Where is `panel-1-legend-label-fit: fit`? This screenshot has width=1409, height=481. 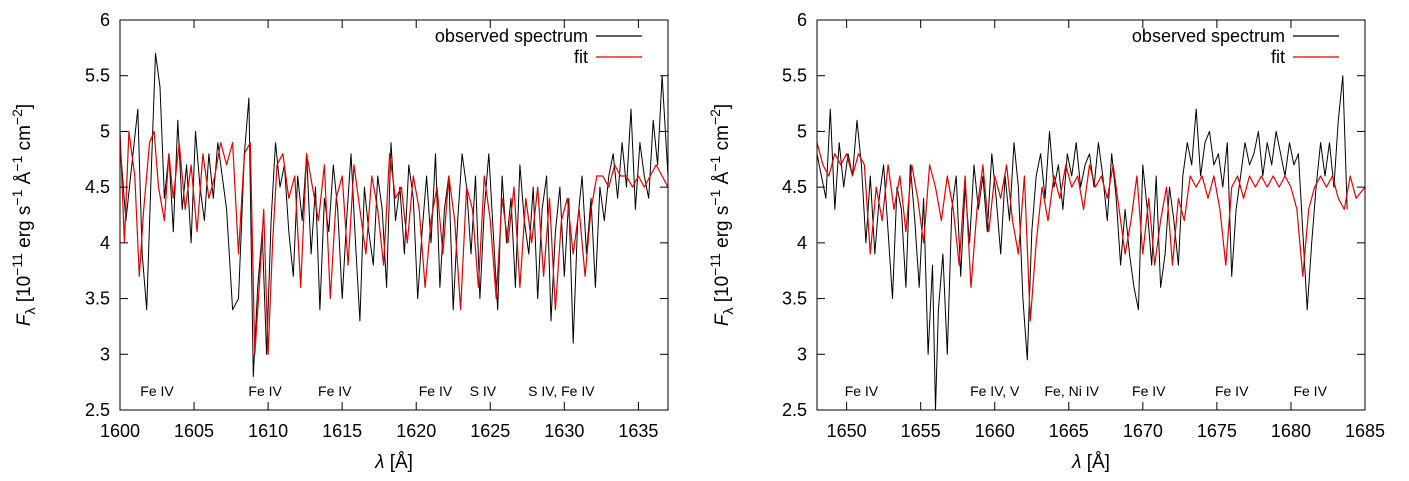 panel-1-legend-label-fit: fit is located at coordinates (581, 57).